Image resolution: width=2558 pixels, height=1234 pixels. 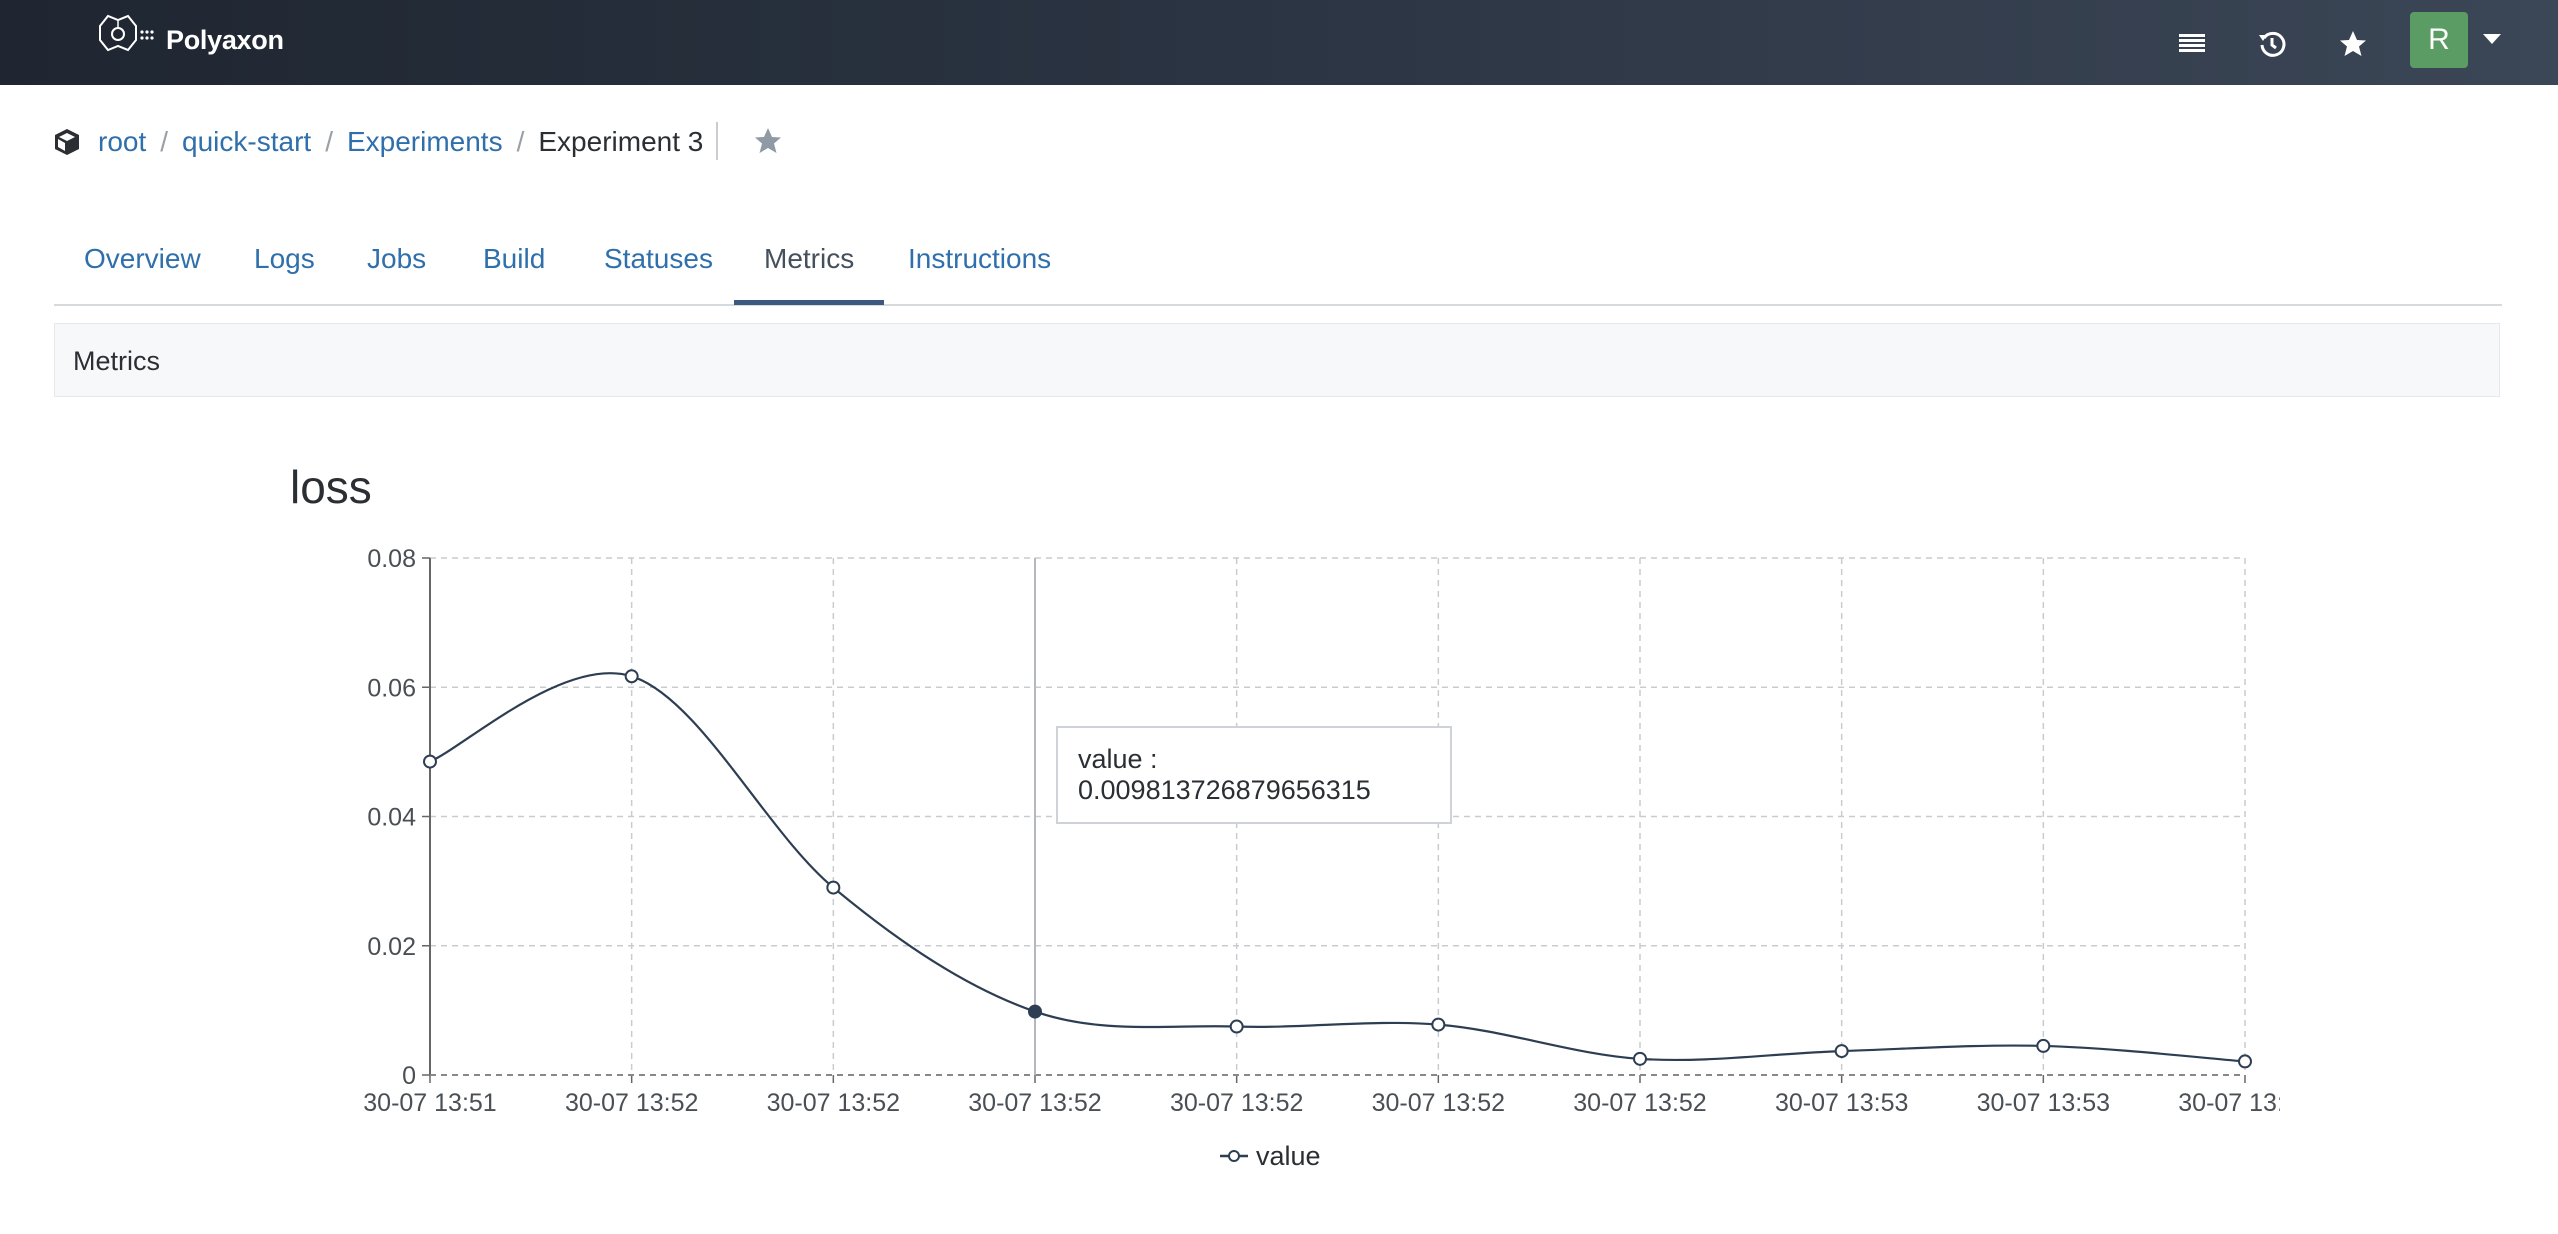 What do you see at coordinates (1279, 42) in the screenshot?
I see `top-navbar: Polyaxon R` at bounding box center [1279, 42].